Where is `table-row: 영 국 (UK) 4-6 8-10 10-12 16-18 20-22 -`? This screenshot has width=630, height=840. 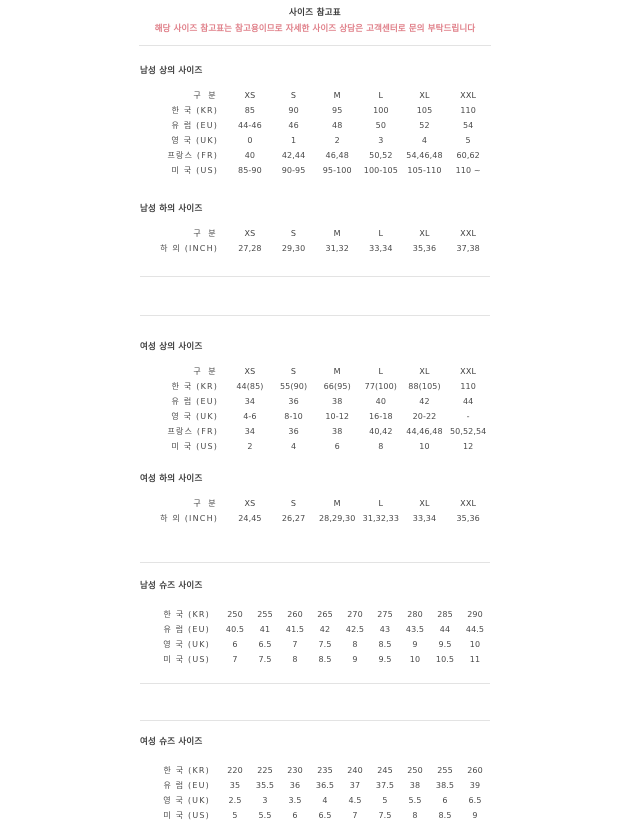
table-row: 영 국 (UK) 4-6 8-10 10-12 16-18 20-22 - is located at coordinates (315, 416).